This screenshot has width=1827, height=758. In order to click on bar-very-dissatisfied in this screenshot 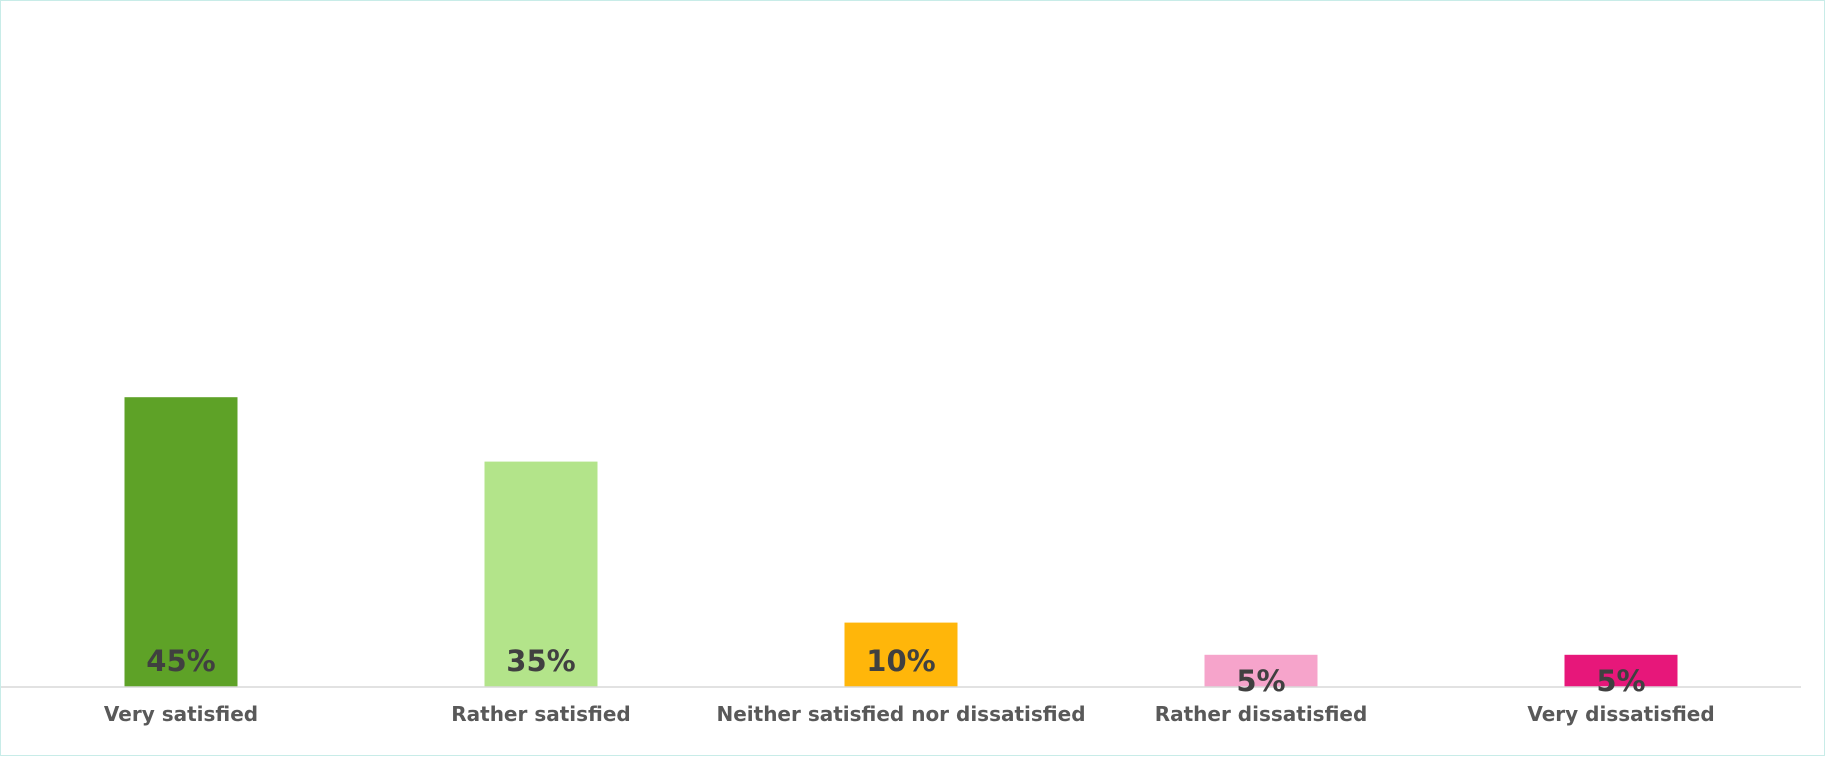, I will do `click(1621, 670)`.